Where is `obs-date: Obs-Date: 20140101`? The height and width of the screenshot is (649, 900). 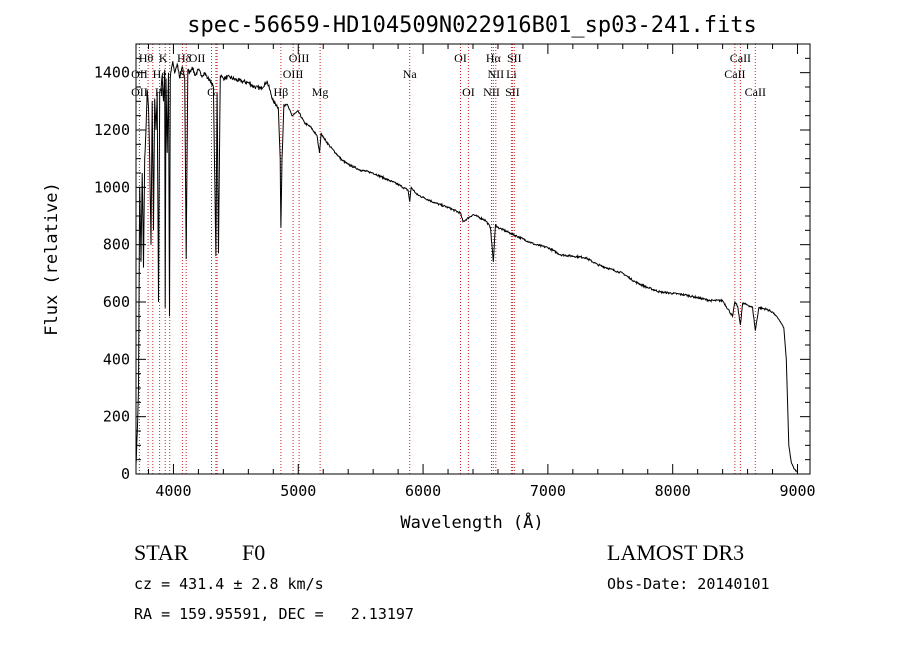
obs-date: Obs-Date: 20140101 is located at coordinates (688, 584).